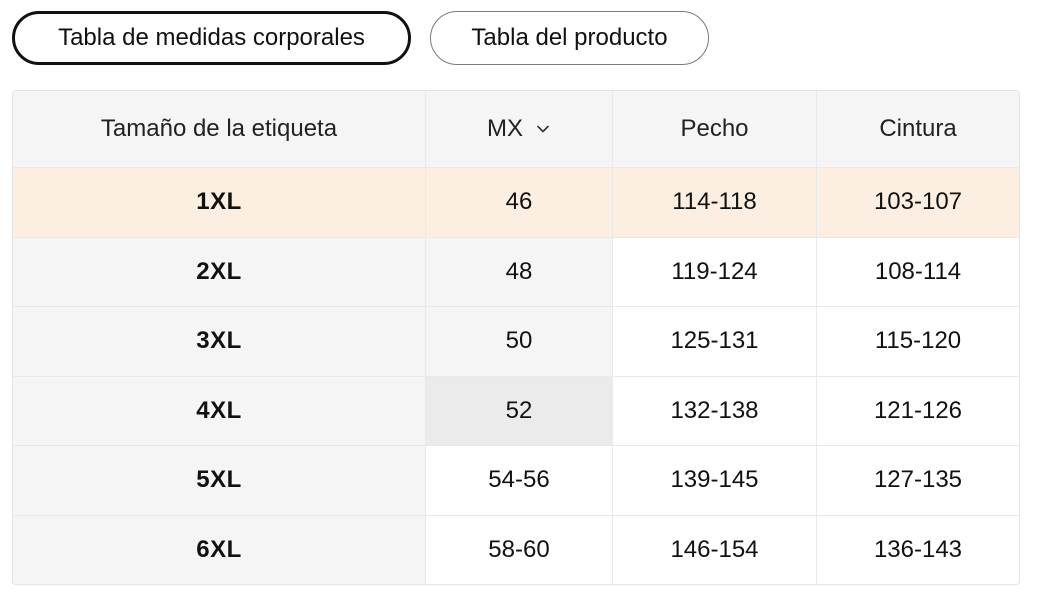  I want to click on tab-product-table: Tabla del producto, so click(569, 38).